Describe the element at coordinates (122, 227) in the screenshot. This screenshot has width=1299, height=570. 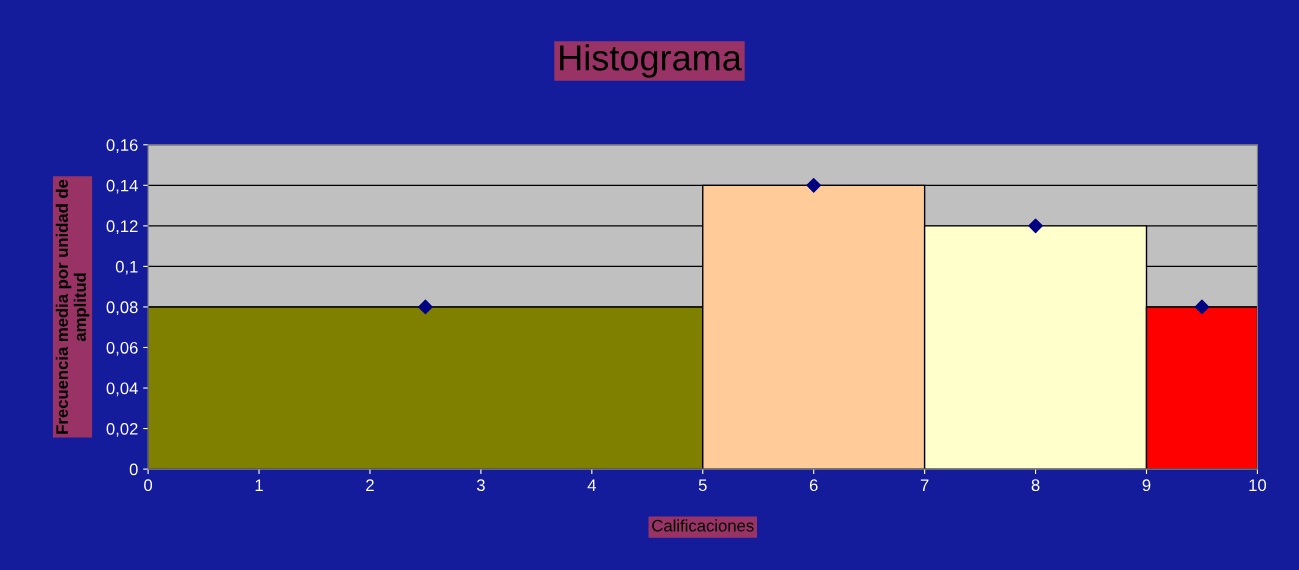
I see `y-tick-label: 0,12` at that location.